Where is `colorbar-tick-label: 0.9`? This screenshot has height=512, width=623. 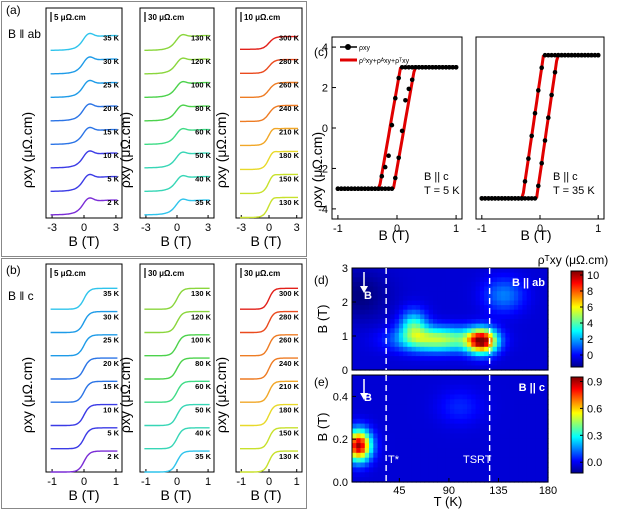
colorbar-tick-label: 0.9 is located at coordinates (594, 382).